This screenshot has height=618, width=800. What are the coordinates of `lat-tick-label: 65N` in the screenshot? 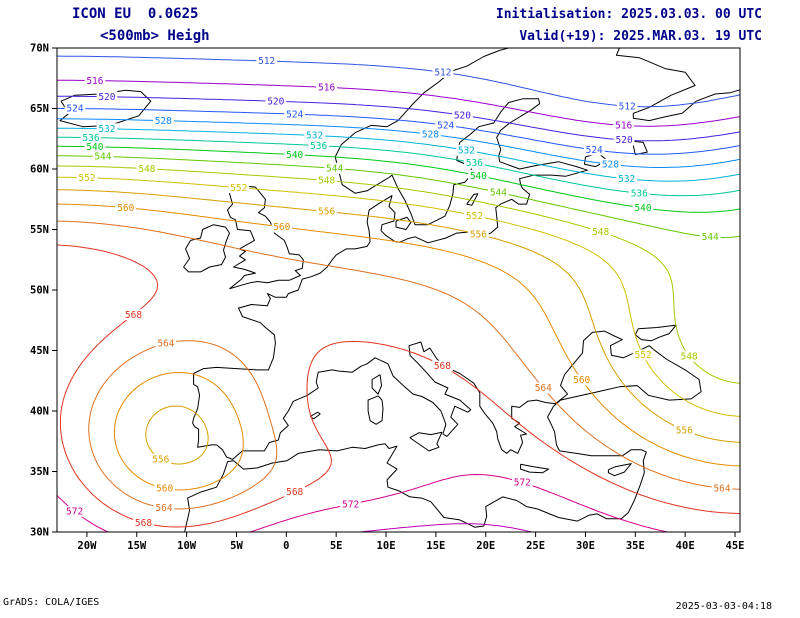 It's located at (39, 109).